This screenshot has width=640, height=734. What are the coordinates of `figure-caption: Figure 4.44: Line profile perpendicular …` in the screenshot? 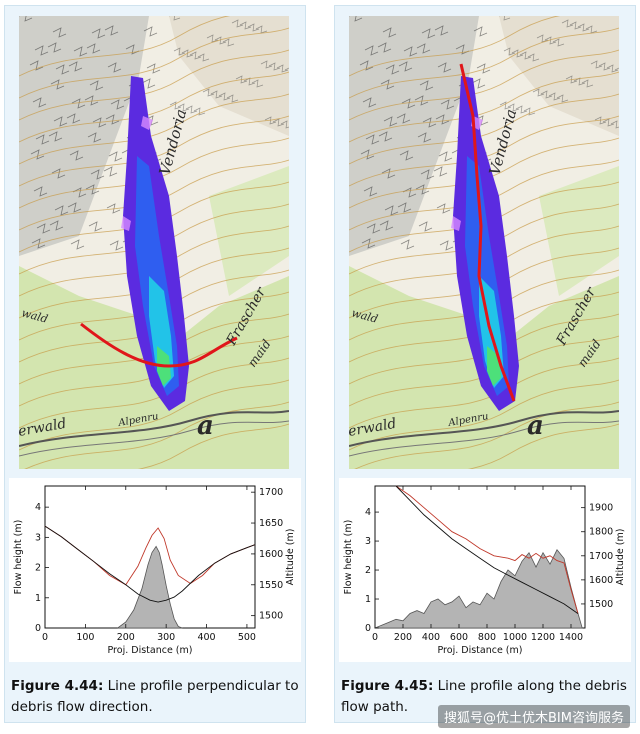 It's located at (156, 697).